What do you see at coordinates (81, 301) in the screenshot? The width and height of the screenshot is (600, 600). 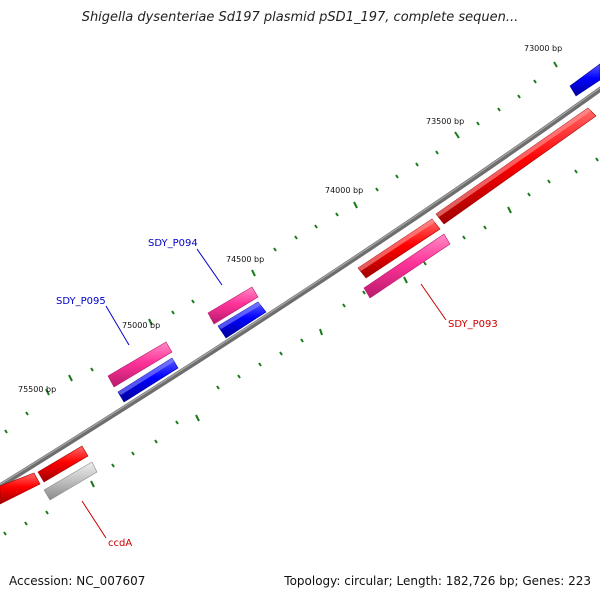 I see `gene-label-sdy-p095: SDY_P095` at bounding box center [81, 301].